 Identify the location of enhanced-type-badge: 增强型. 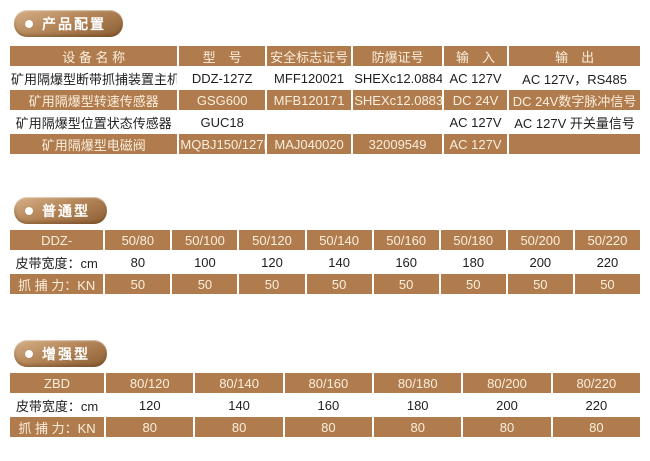
(60, 353).